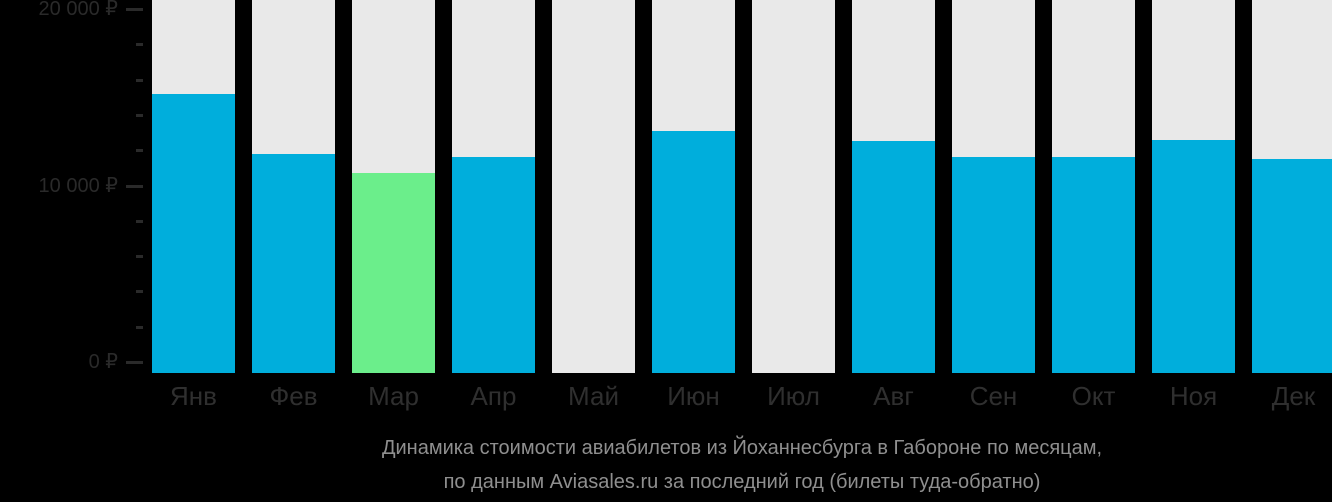 This screenshot has height=502, width=1332. Describe the element at coordinates (793, 396) in the screenshot. I see `month-label-7: Июл` at that location.